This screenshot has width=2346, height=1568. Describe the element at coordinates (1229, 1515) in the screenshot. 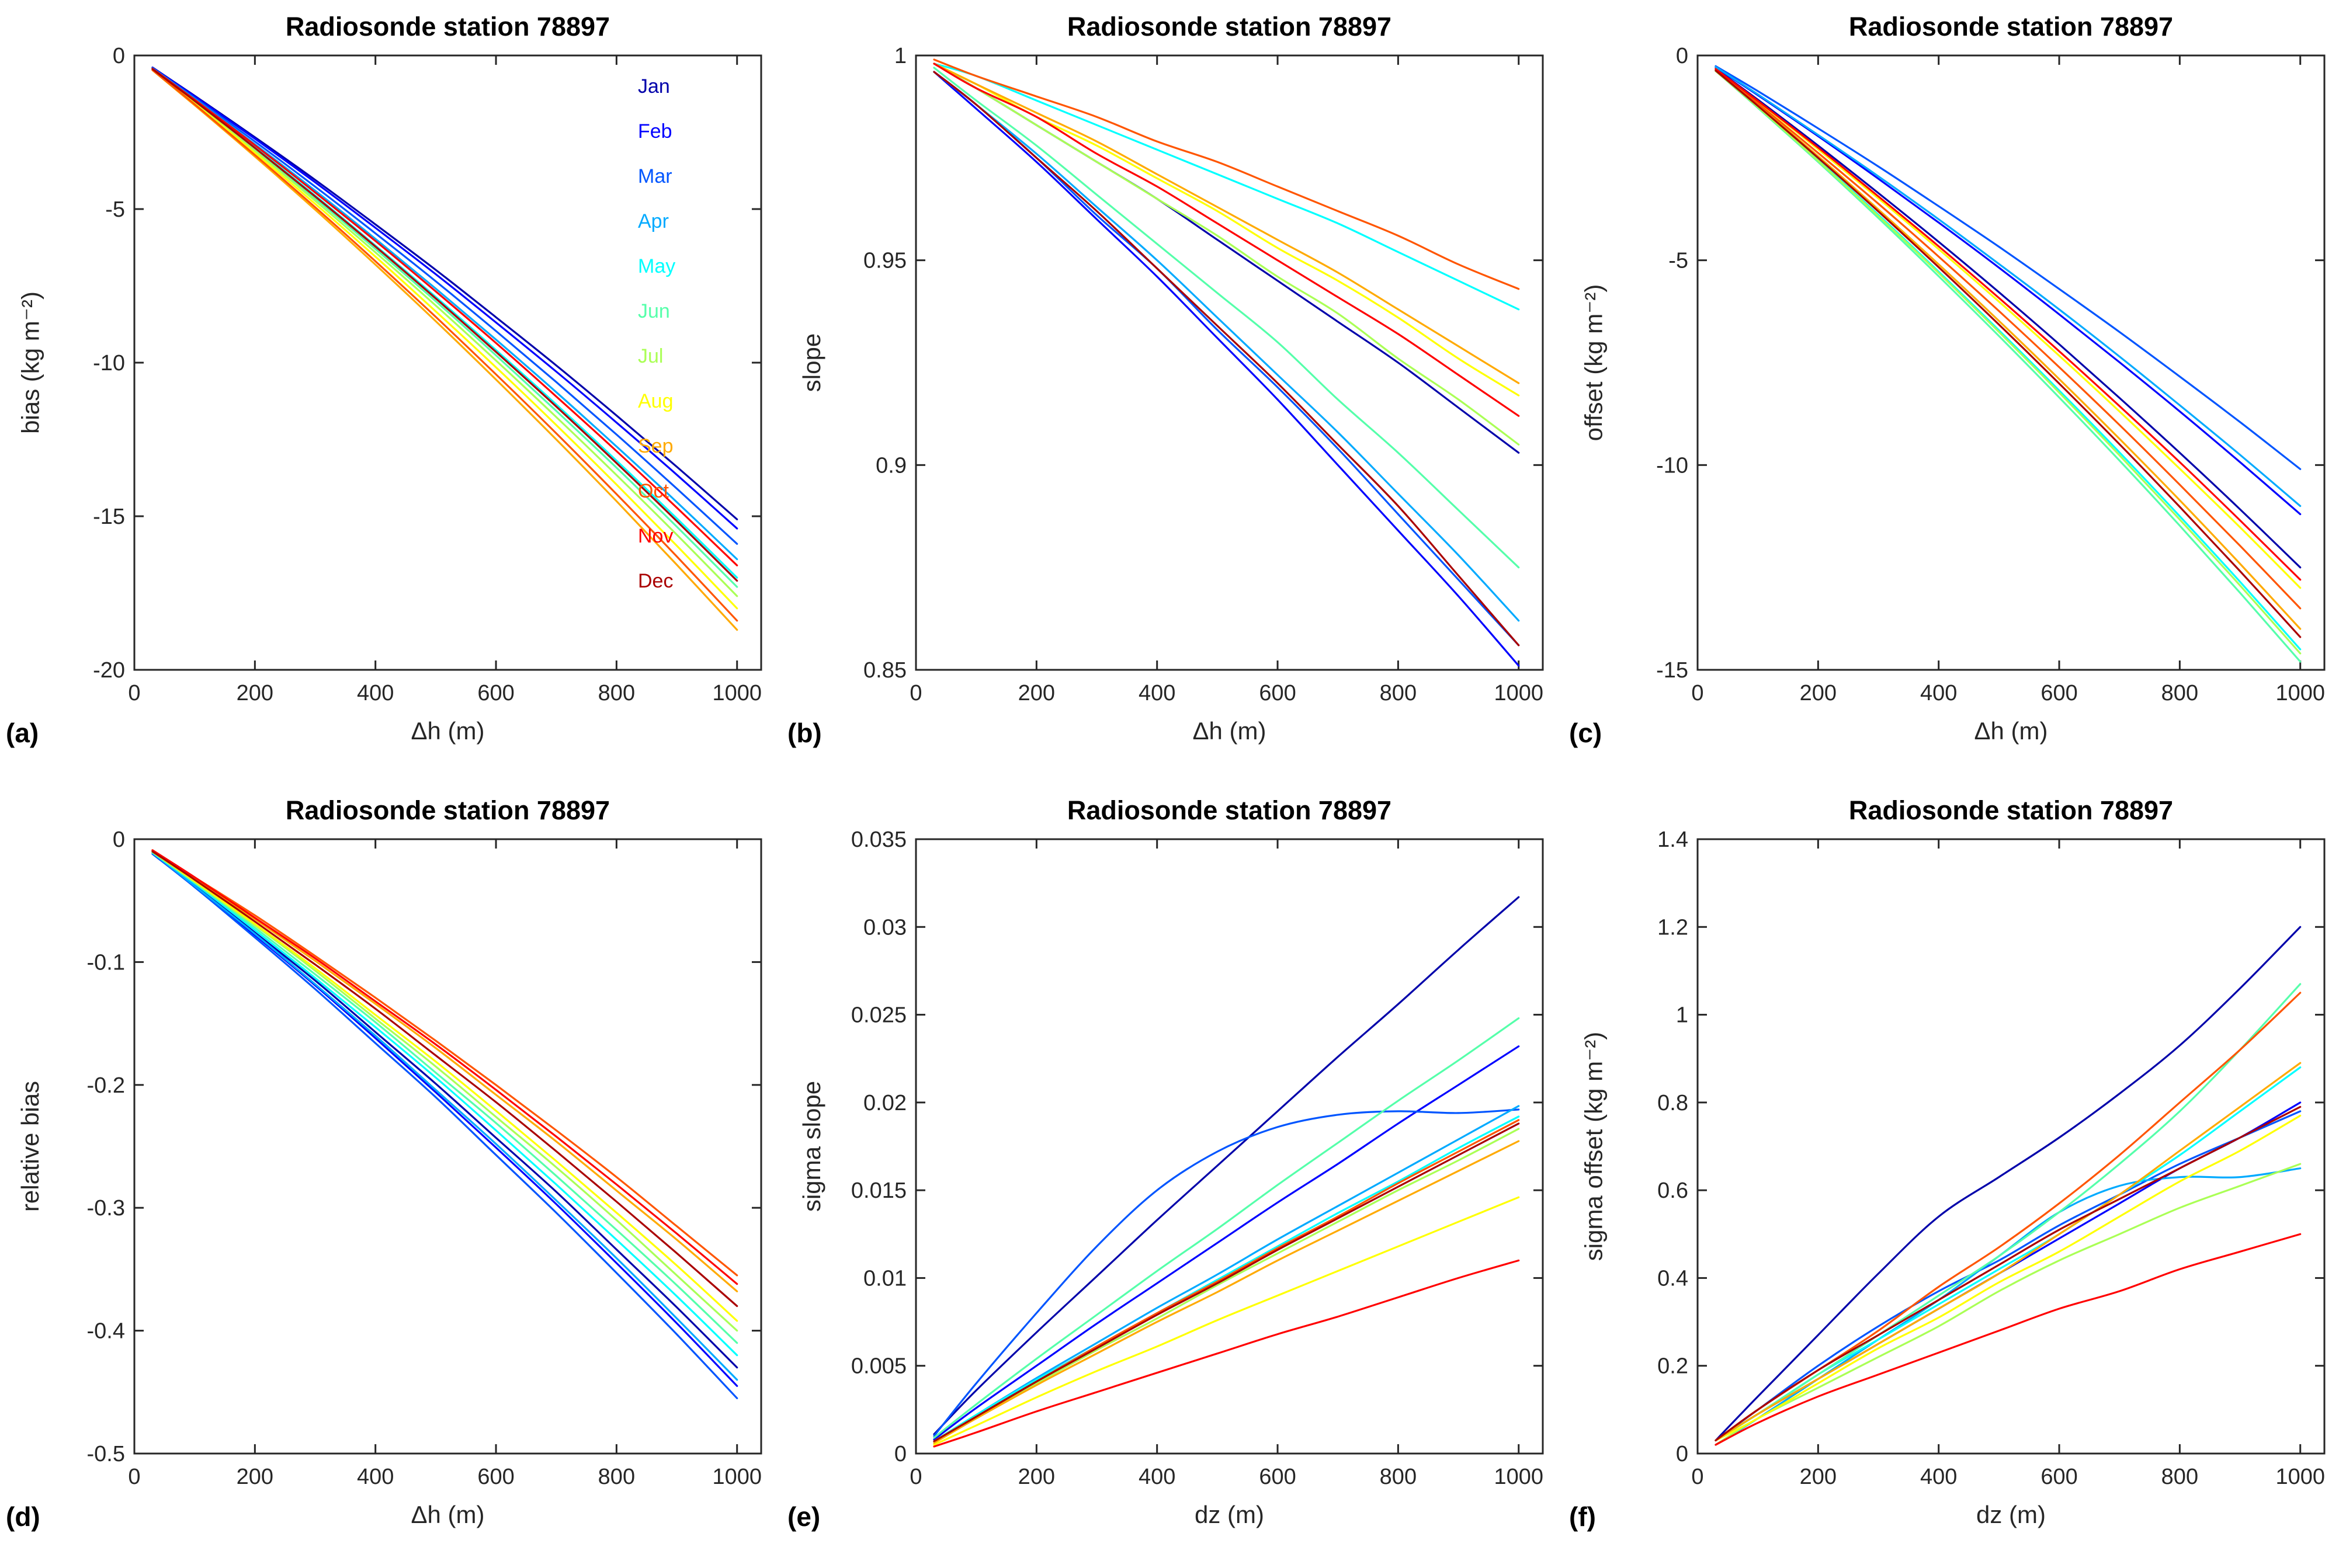

I see `panel-e-x-axis-label: dz (m)` at that location.